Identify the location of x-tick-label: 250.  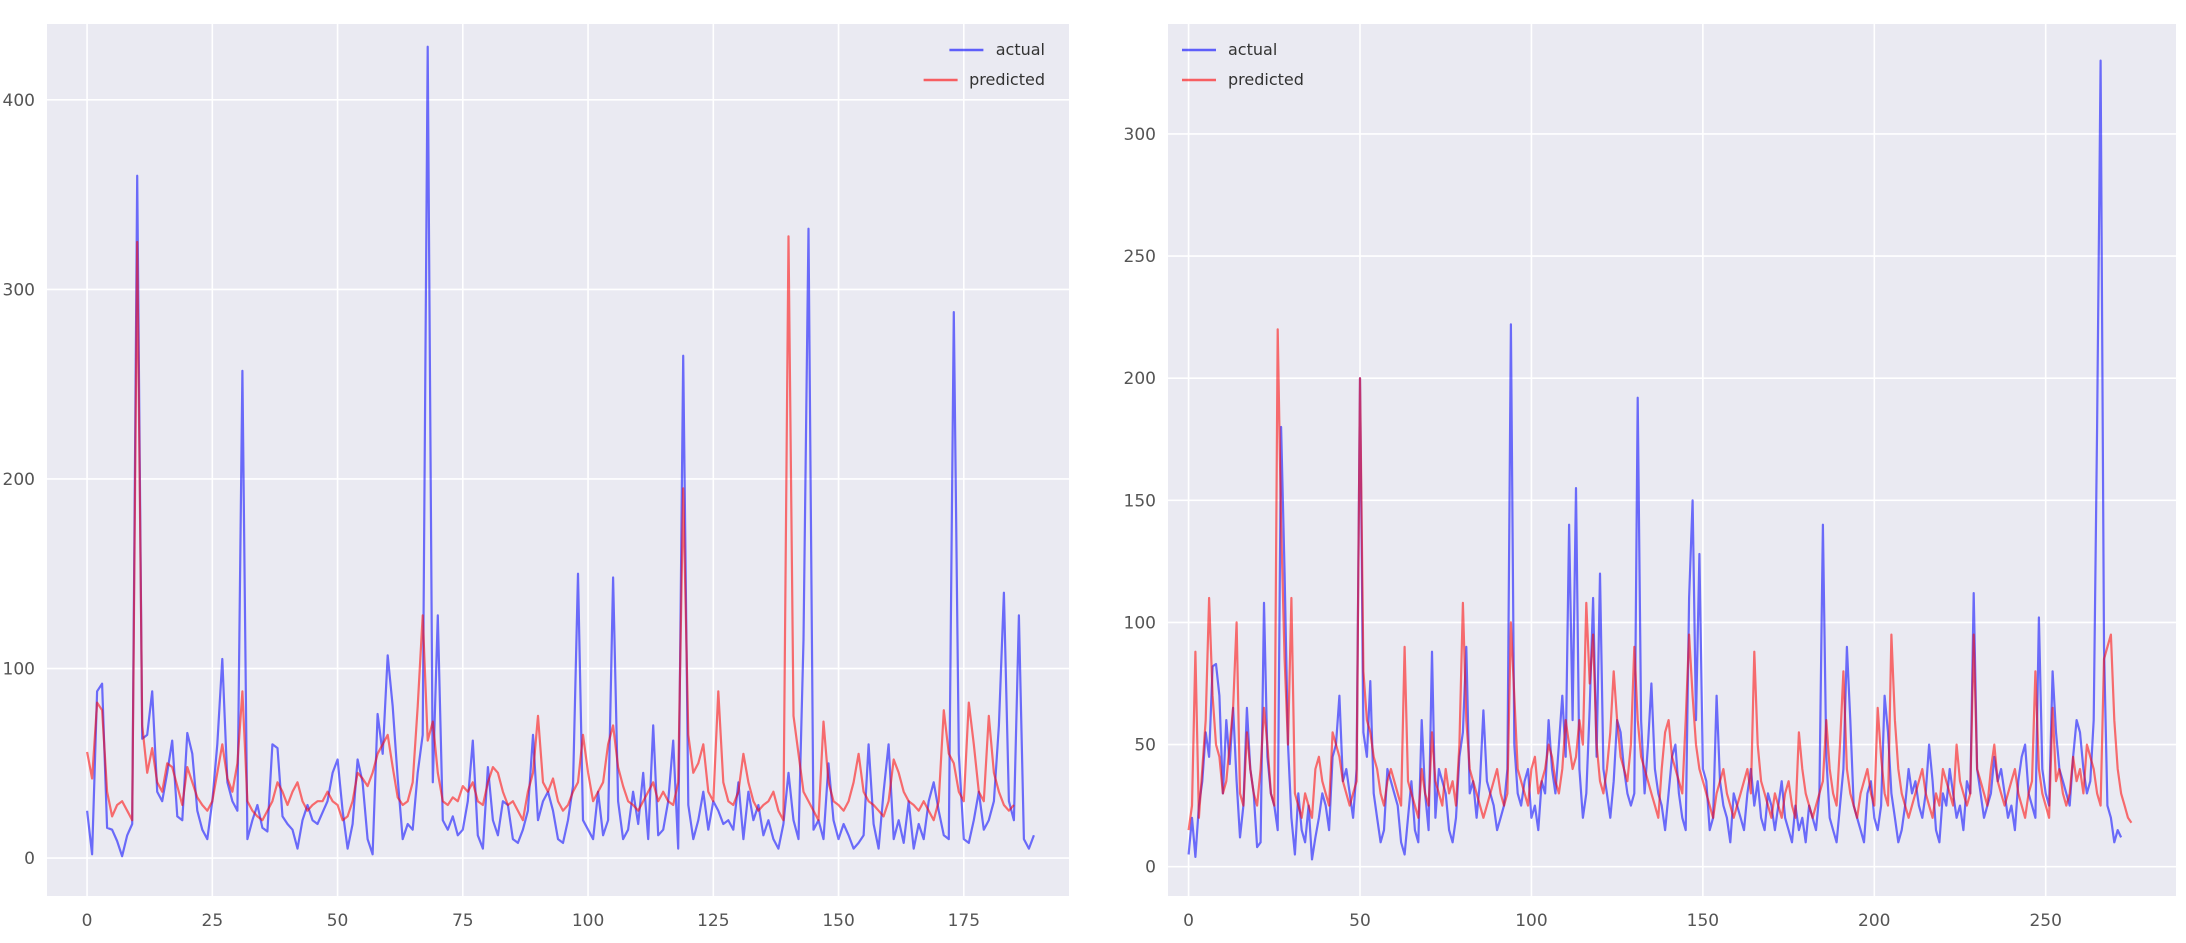
(2045, 921).